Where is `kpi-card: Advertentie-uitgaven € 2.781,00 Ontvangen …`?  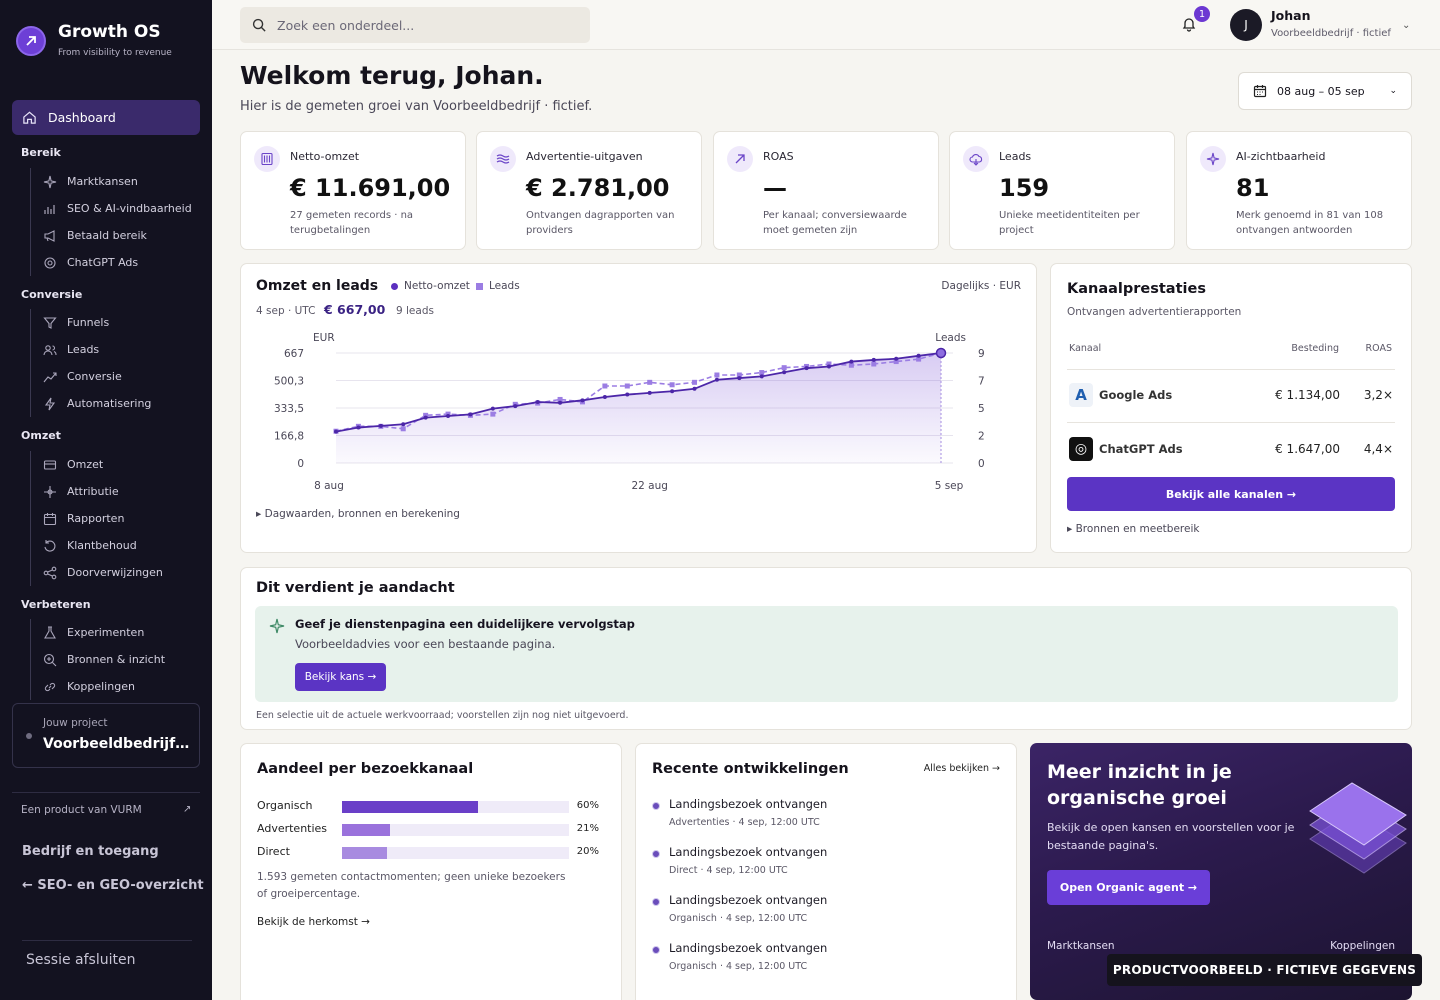 kpi-card: Advertentie-uitgaven € 2.781,00 Ontvangen … is located at coordinates (589, 190).